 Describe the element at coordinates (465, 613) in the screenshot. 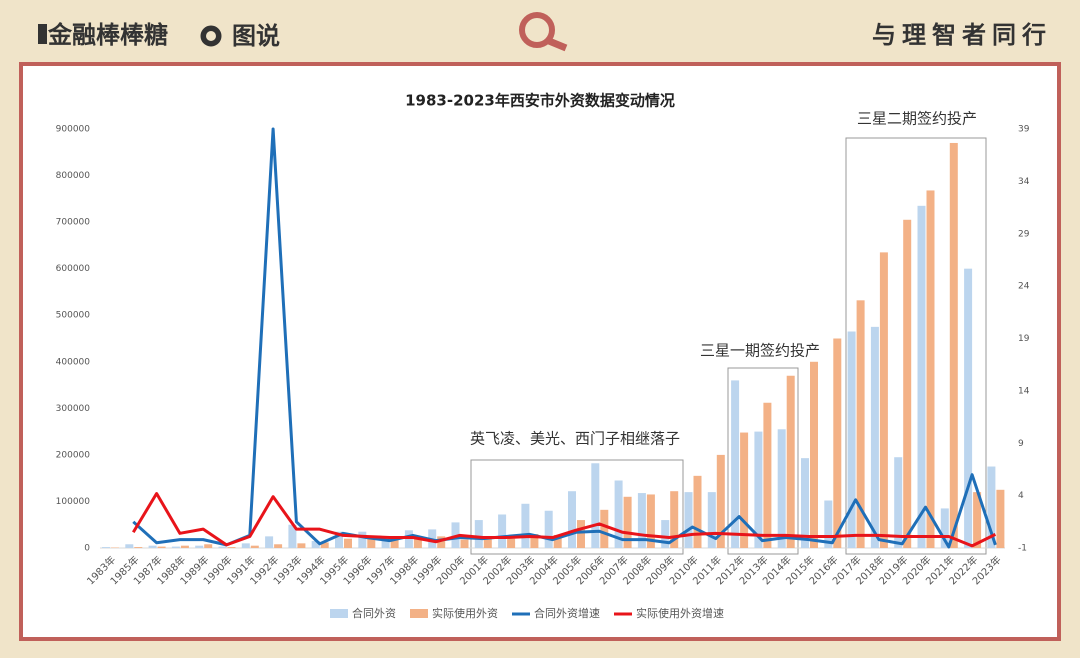

I see `legend-label: 实际使用外资` at that location.